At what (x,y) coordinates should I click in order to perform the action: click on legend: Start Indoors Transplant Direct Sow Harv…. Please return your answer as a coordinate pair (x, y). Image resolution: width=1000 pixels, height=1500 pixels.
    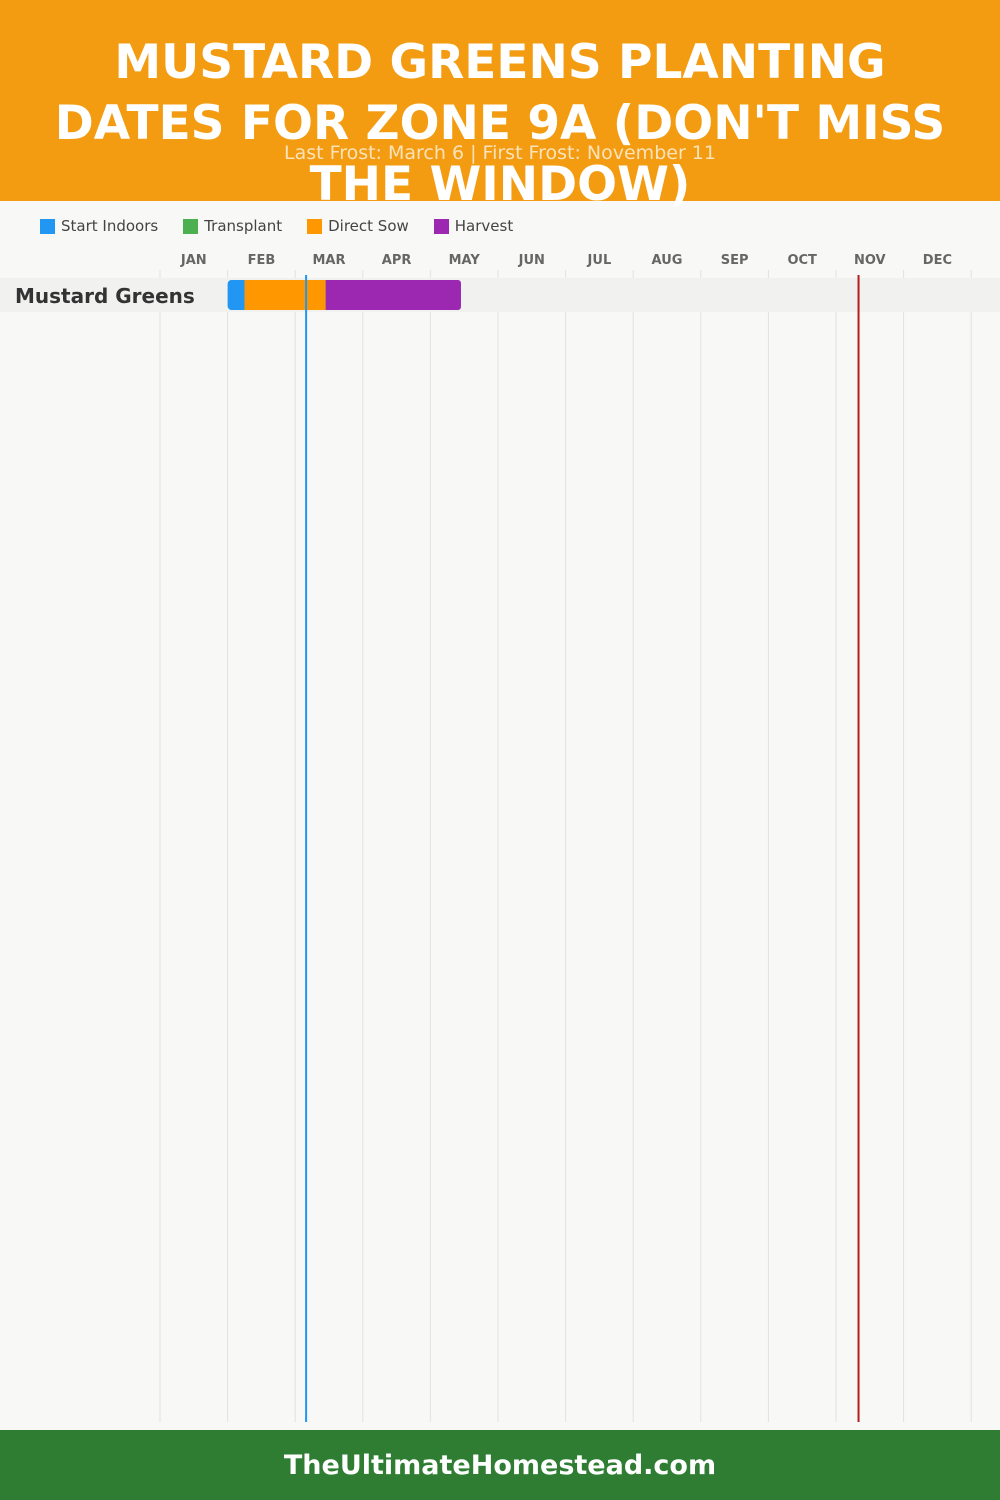
    Looking at the image, I should click on (289, 226).